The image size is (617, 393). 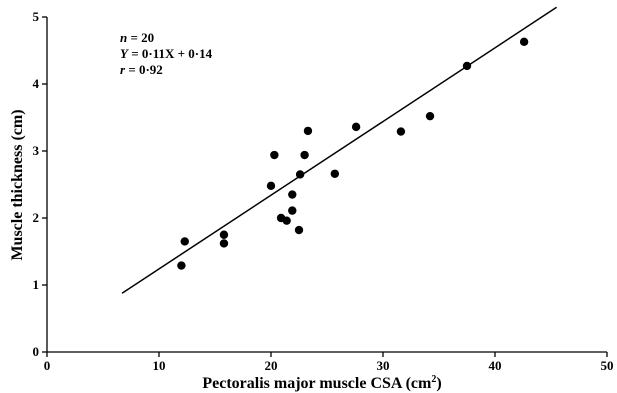 I want to click on x-tick-label: 10, so click(x=159, y=365).